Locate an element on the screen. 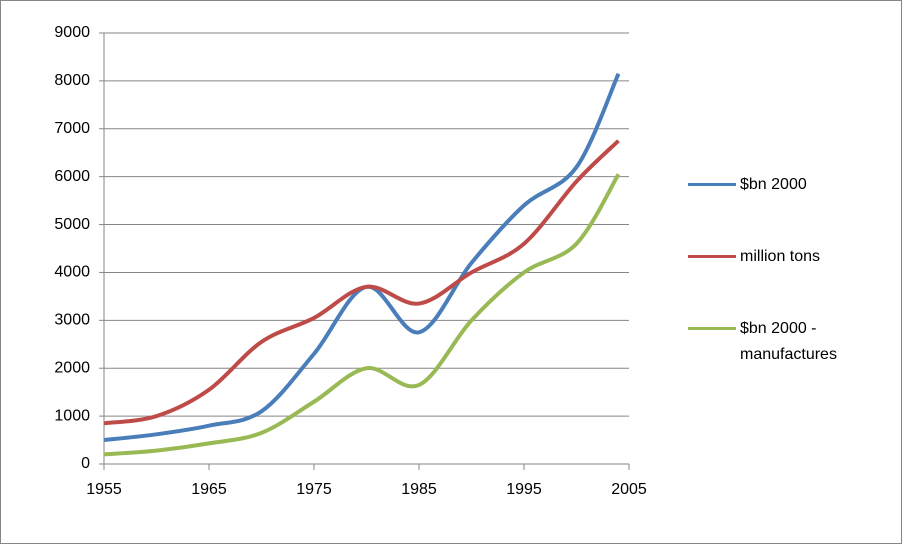 This screenshot has width=902, height=544. y-tick-label: 3000 is located at coordinates (72, 320).